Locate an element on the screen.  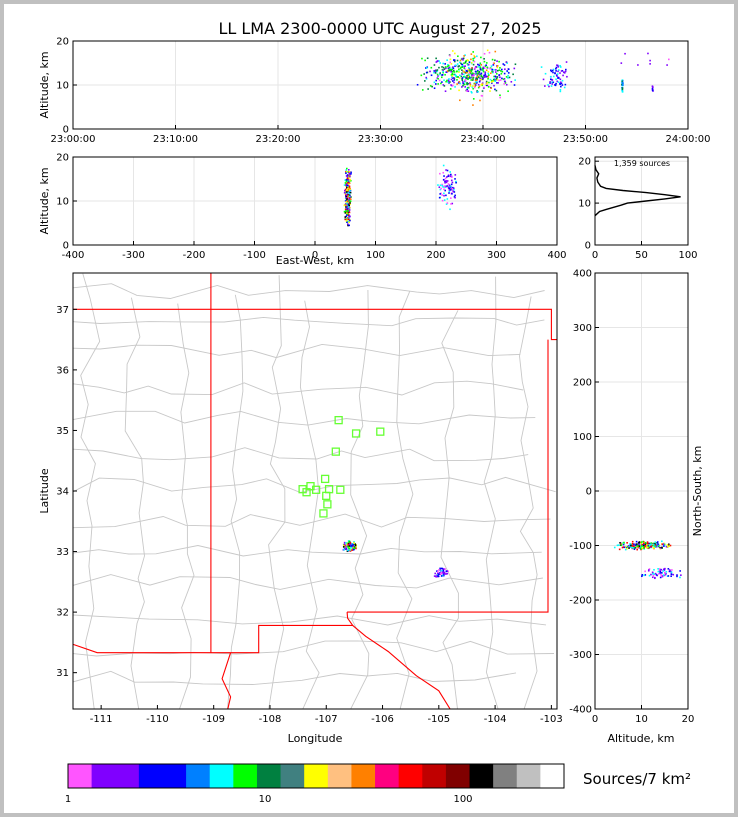
y-tick-label: 34 is located at coordinates (62, 492).